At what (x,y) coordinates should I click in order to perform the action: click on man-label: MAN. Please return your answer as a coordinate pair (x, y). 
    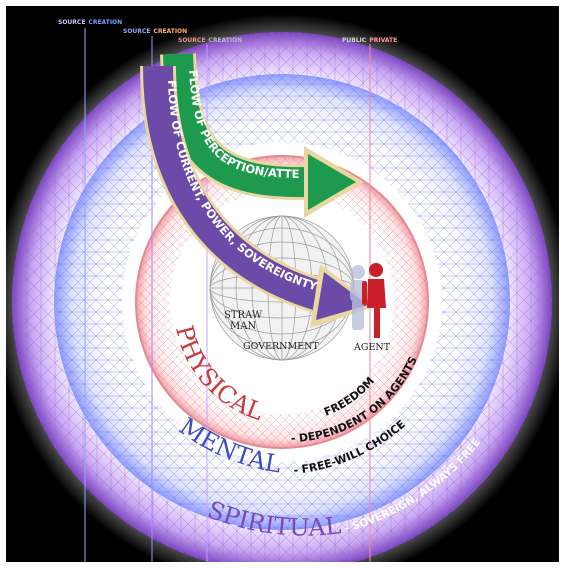
    Looking at the image, I should click on (243, 326).